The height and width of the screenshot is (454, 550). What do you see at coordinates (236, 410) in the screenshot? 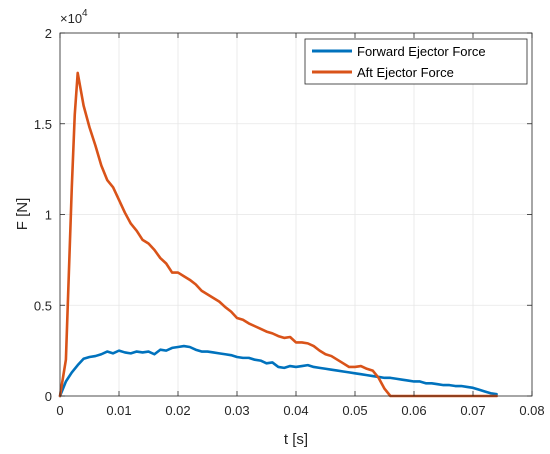
I see `x-tick-label: 0.03` at bounding box center [236, 410].